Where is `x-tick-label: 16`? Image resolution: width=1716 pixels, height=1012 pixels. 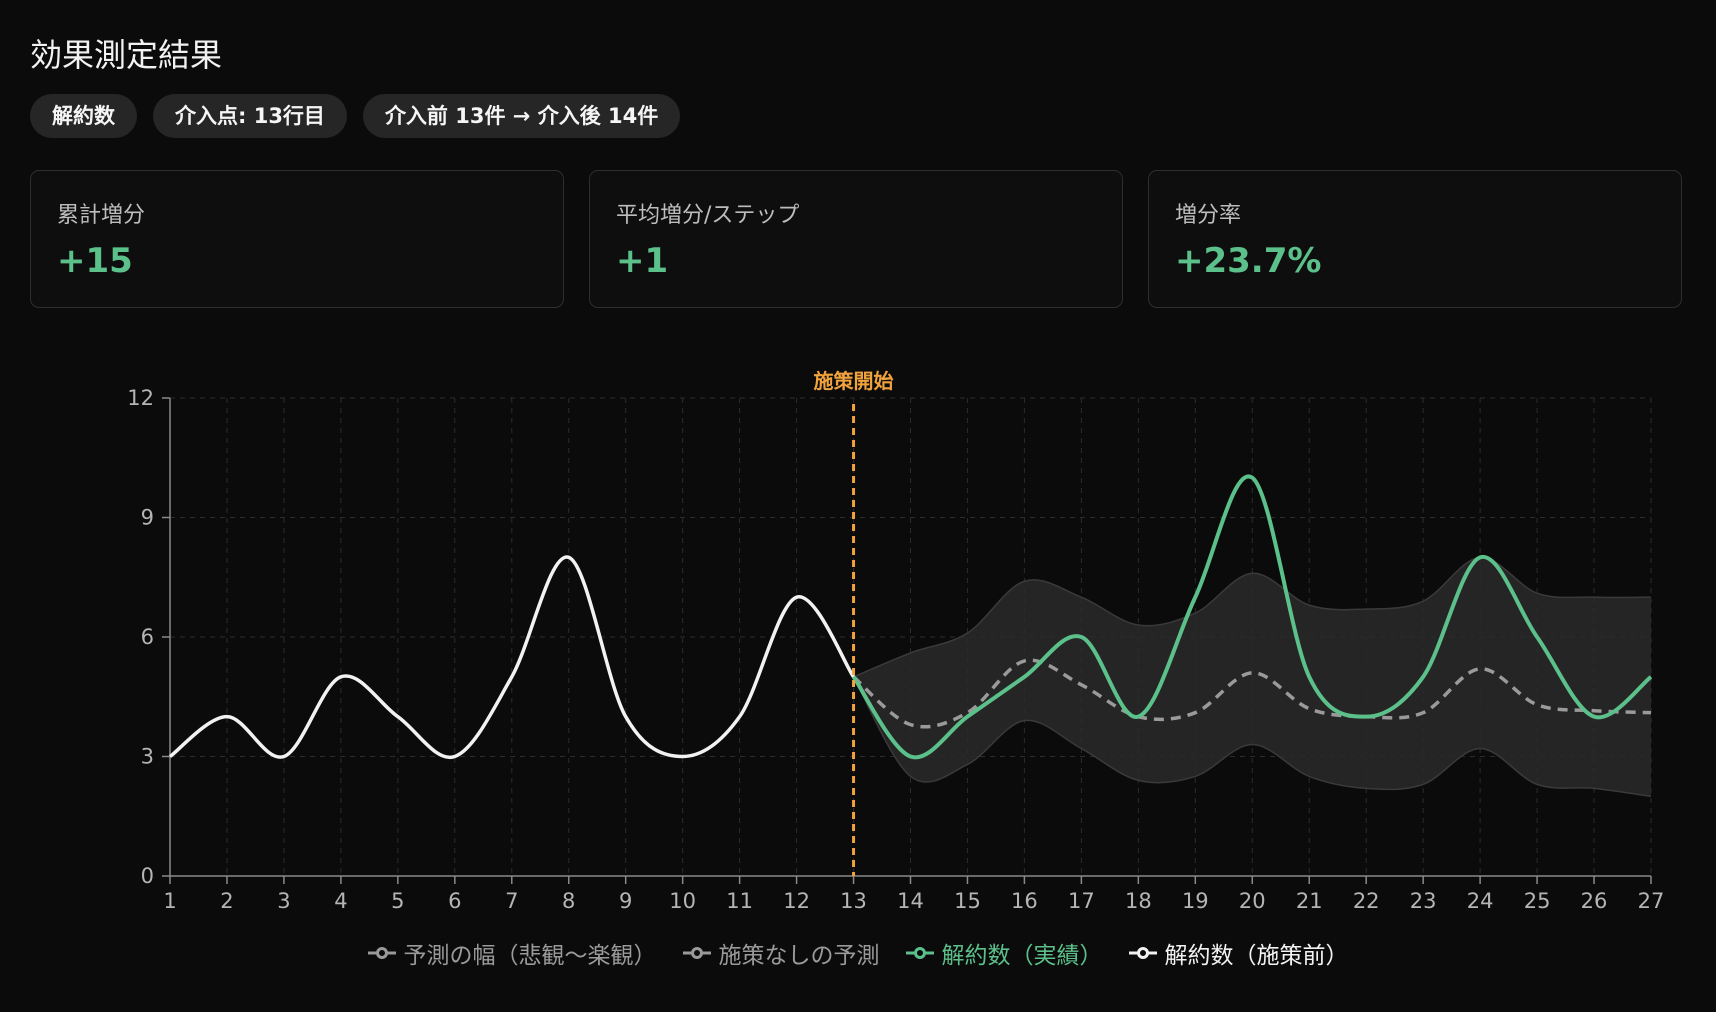
x-tick-label: 16 is located at coordinates (1024, 901).